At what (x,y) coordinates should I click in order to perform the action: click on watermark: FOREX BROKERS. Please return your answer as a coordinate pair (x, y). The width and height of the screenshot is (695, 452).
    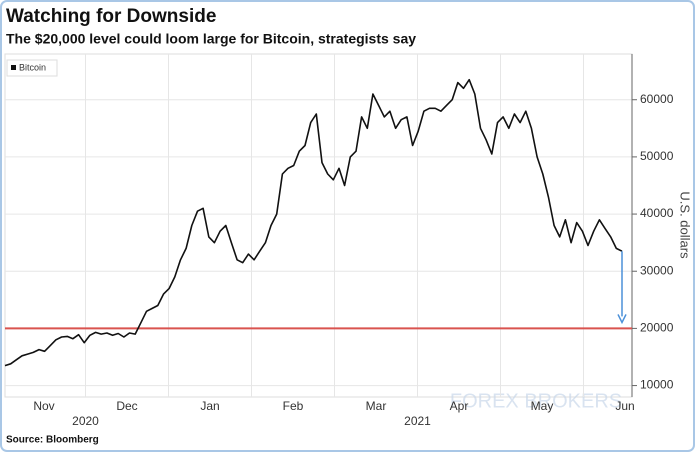
    Looking at the image, I should click on (536, 401).